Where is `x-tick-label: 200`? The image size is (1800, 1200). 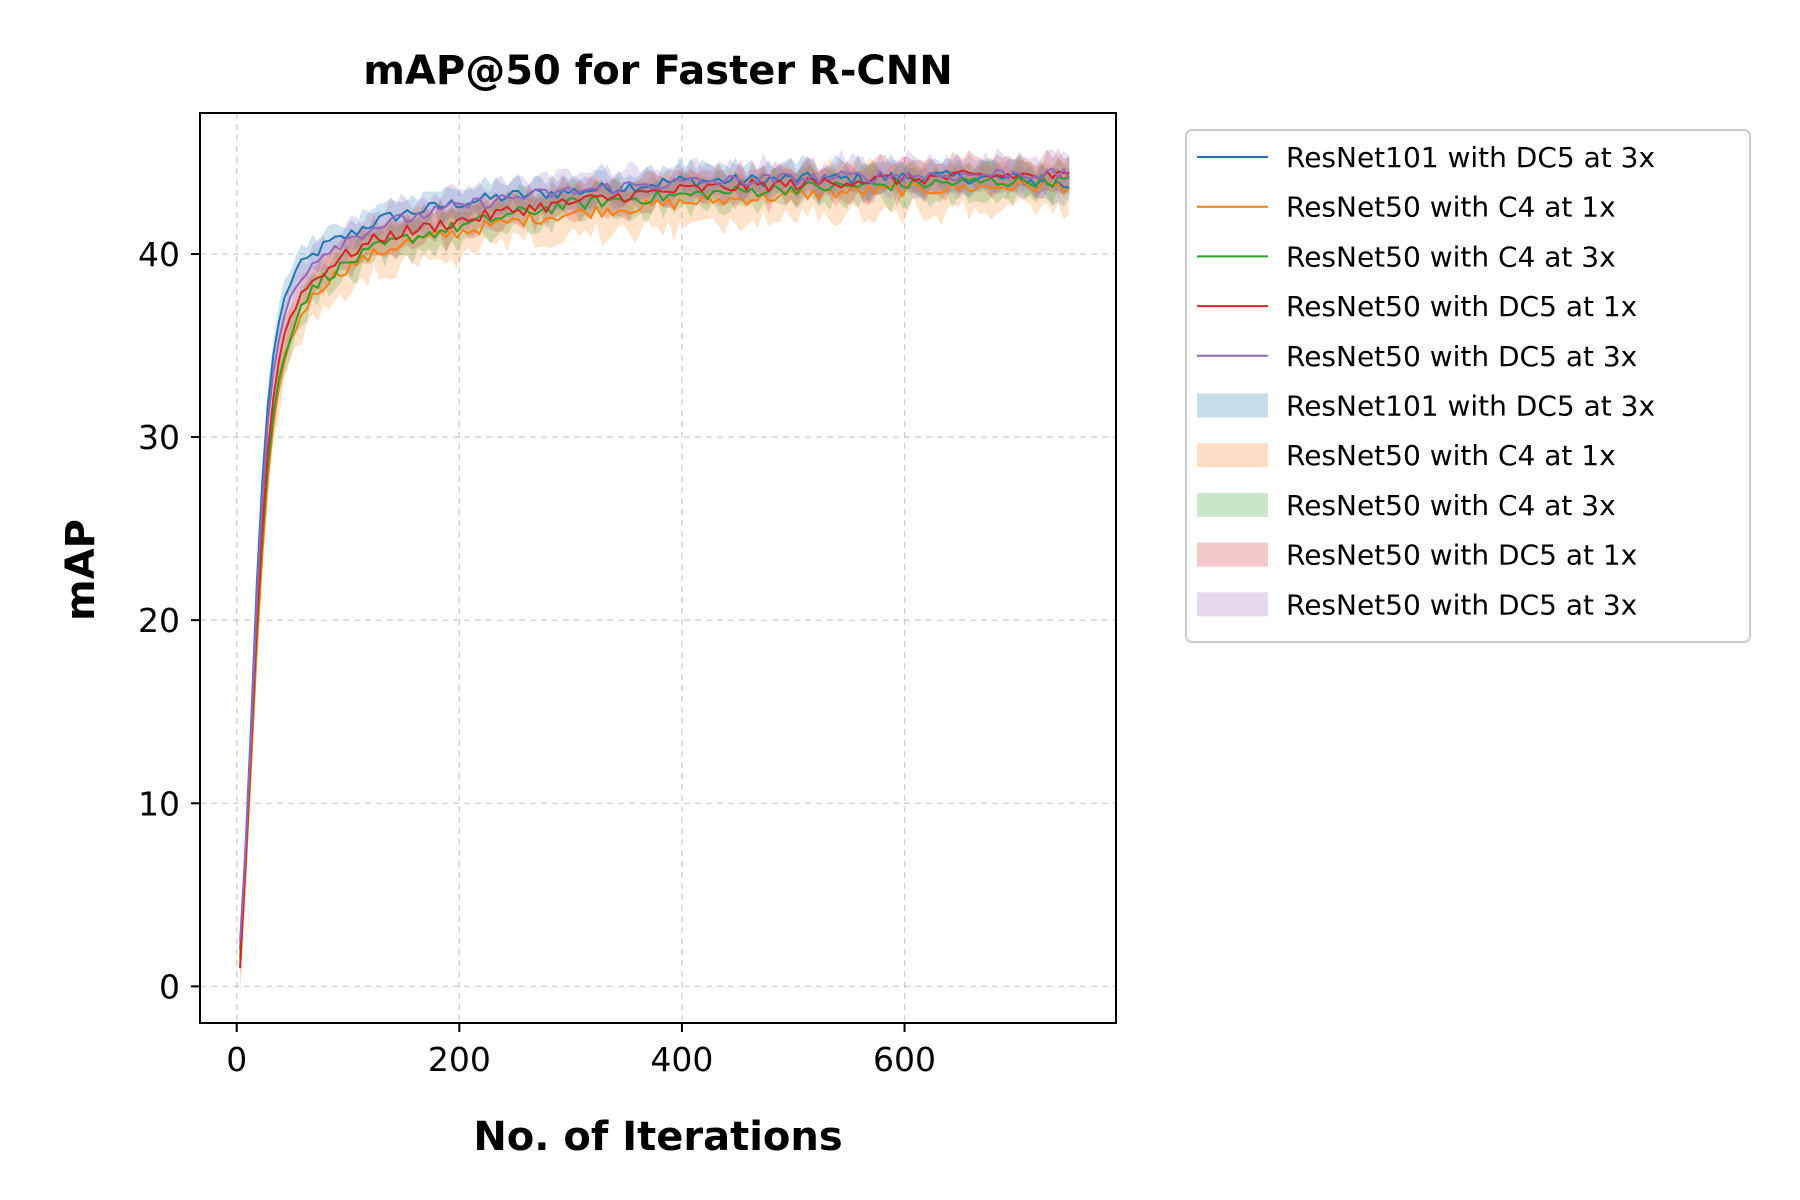 x-tick-label: 200 is located at coordinates (459, 1059).